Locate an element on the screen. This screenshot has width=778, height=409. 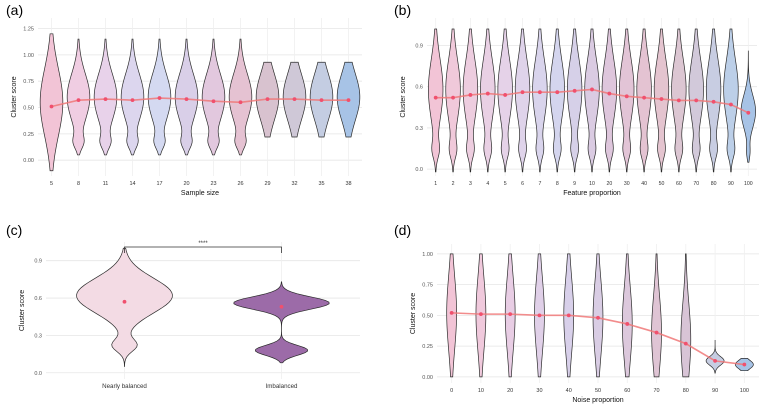
x-tick-label: 29 is located at coordinates (267, 184).